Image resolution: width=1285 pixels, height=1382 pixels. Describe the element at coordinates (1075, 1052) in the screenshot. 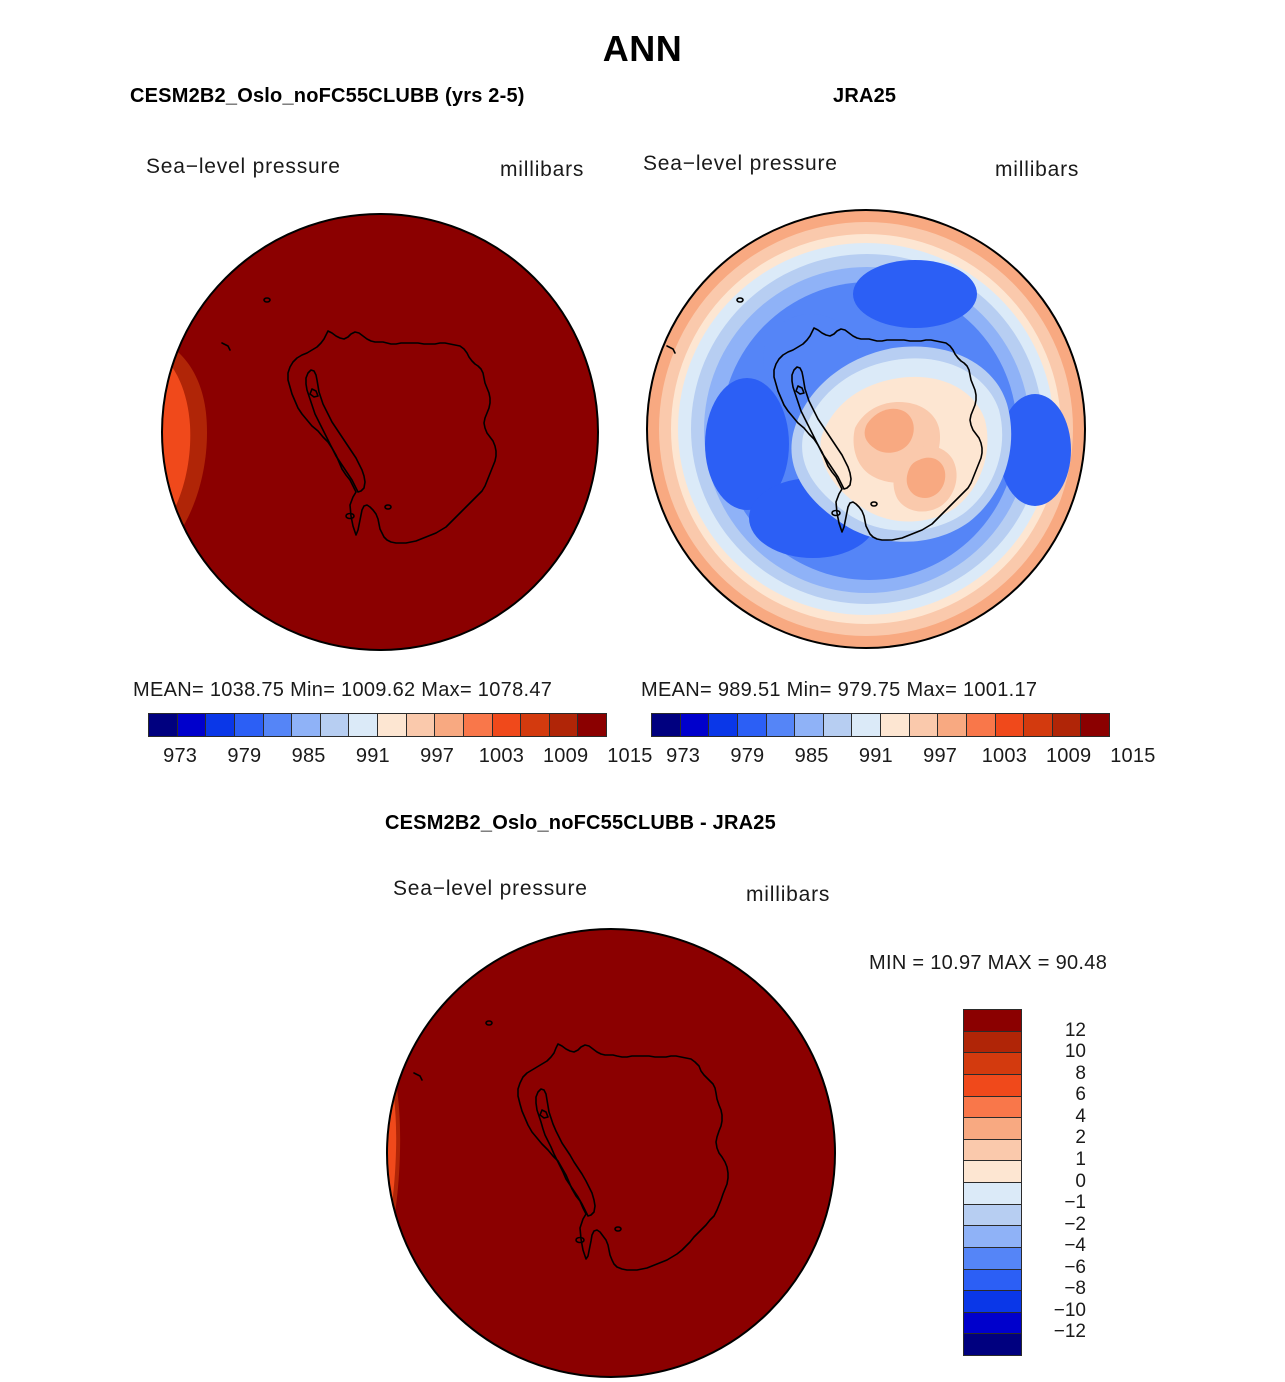

I see `colorbar-tick-label: 10` at that location.